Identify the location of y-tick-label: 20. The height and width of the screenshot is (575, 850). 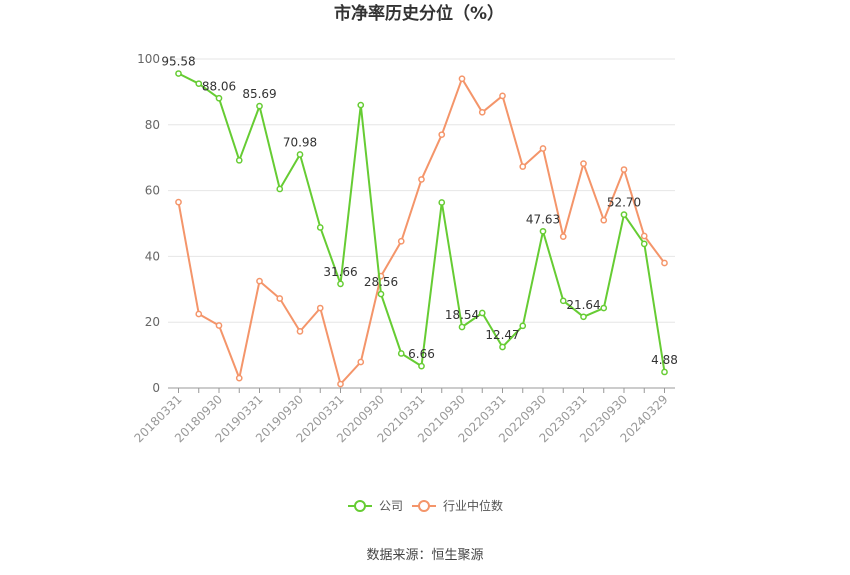
(152, 322).